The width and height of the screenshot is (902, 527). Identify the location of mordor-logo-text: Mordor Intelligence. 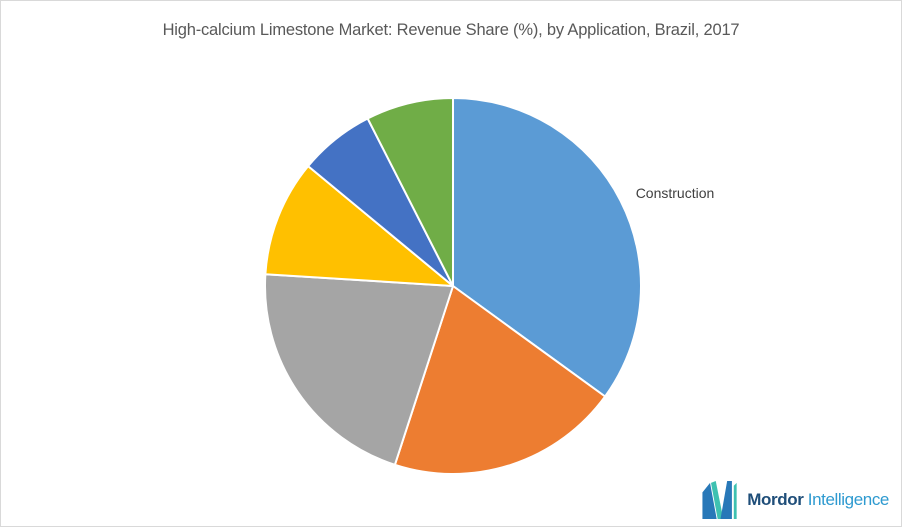
(818, 500).